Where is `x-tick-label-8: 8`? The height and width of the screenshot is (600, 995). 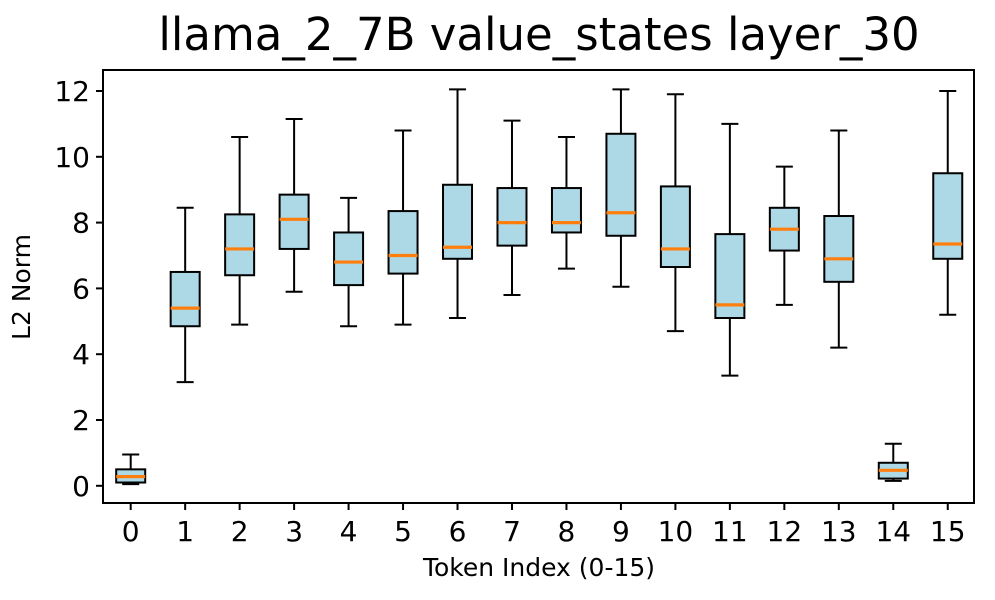 x-tick-label-8: 8 is located at coordinates (567, 531).